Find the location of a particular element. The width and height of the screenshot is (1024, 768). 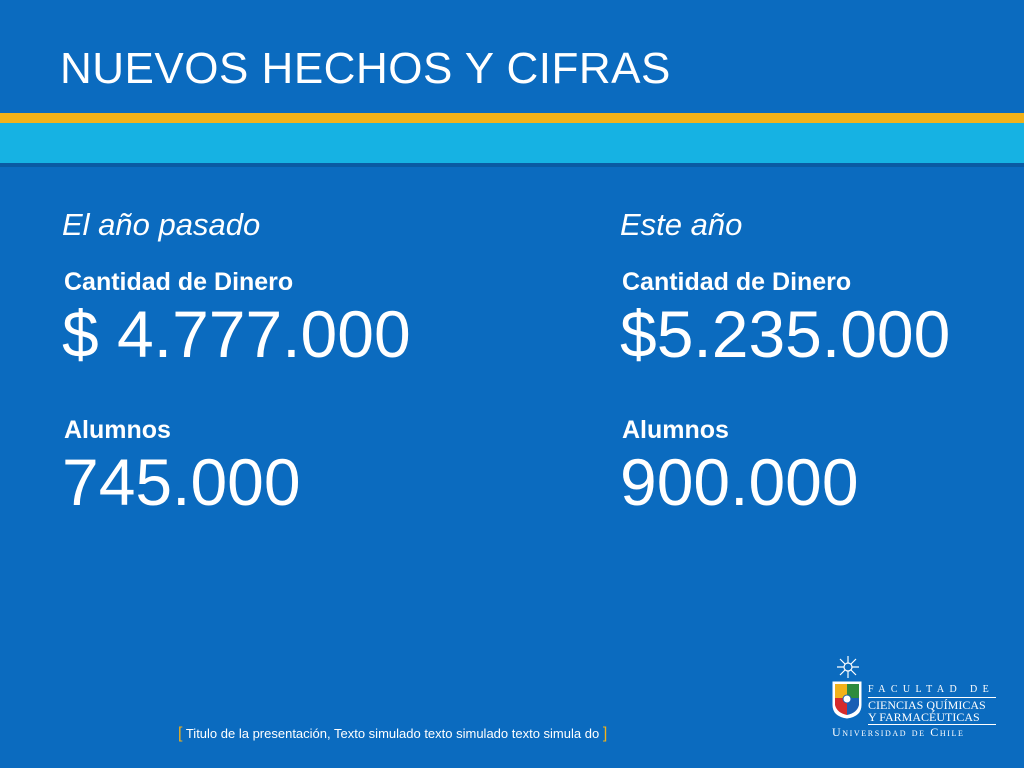

students-value: 745.000 is located at coordinates (181, 482).